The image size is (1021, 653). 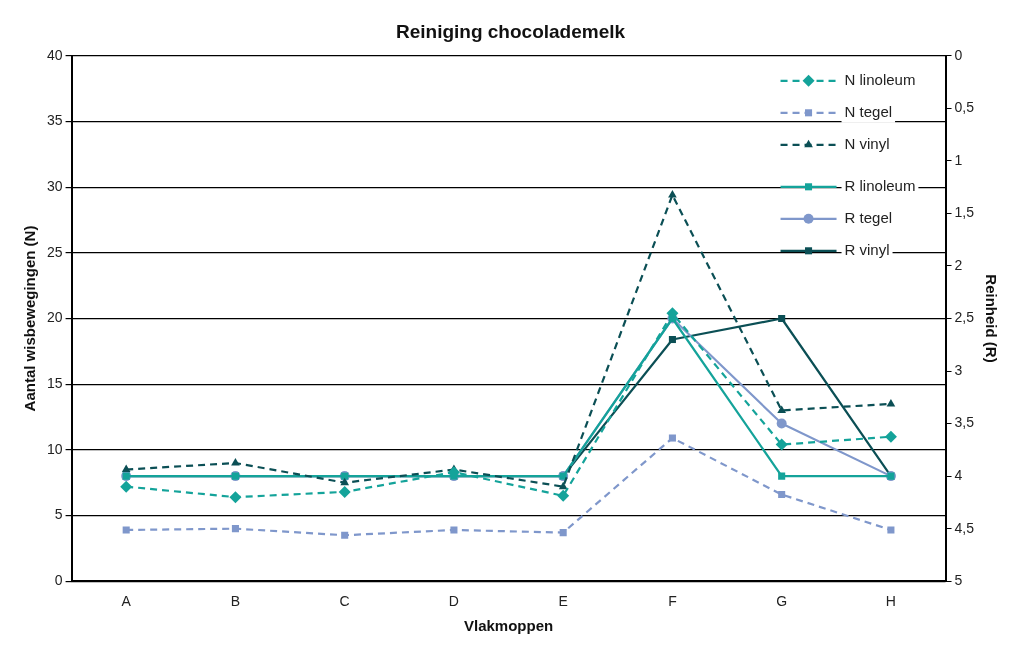 What do you see at coordinates (510, 31) in the screenshot?
I see `chart-title: Reiniging chocolademelk` at bounding box center [510, 31].